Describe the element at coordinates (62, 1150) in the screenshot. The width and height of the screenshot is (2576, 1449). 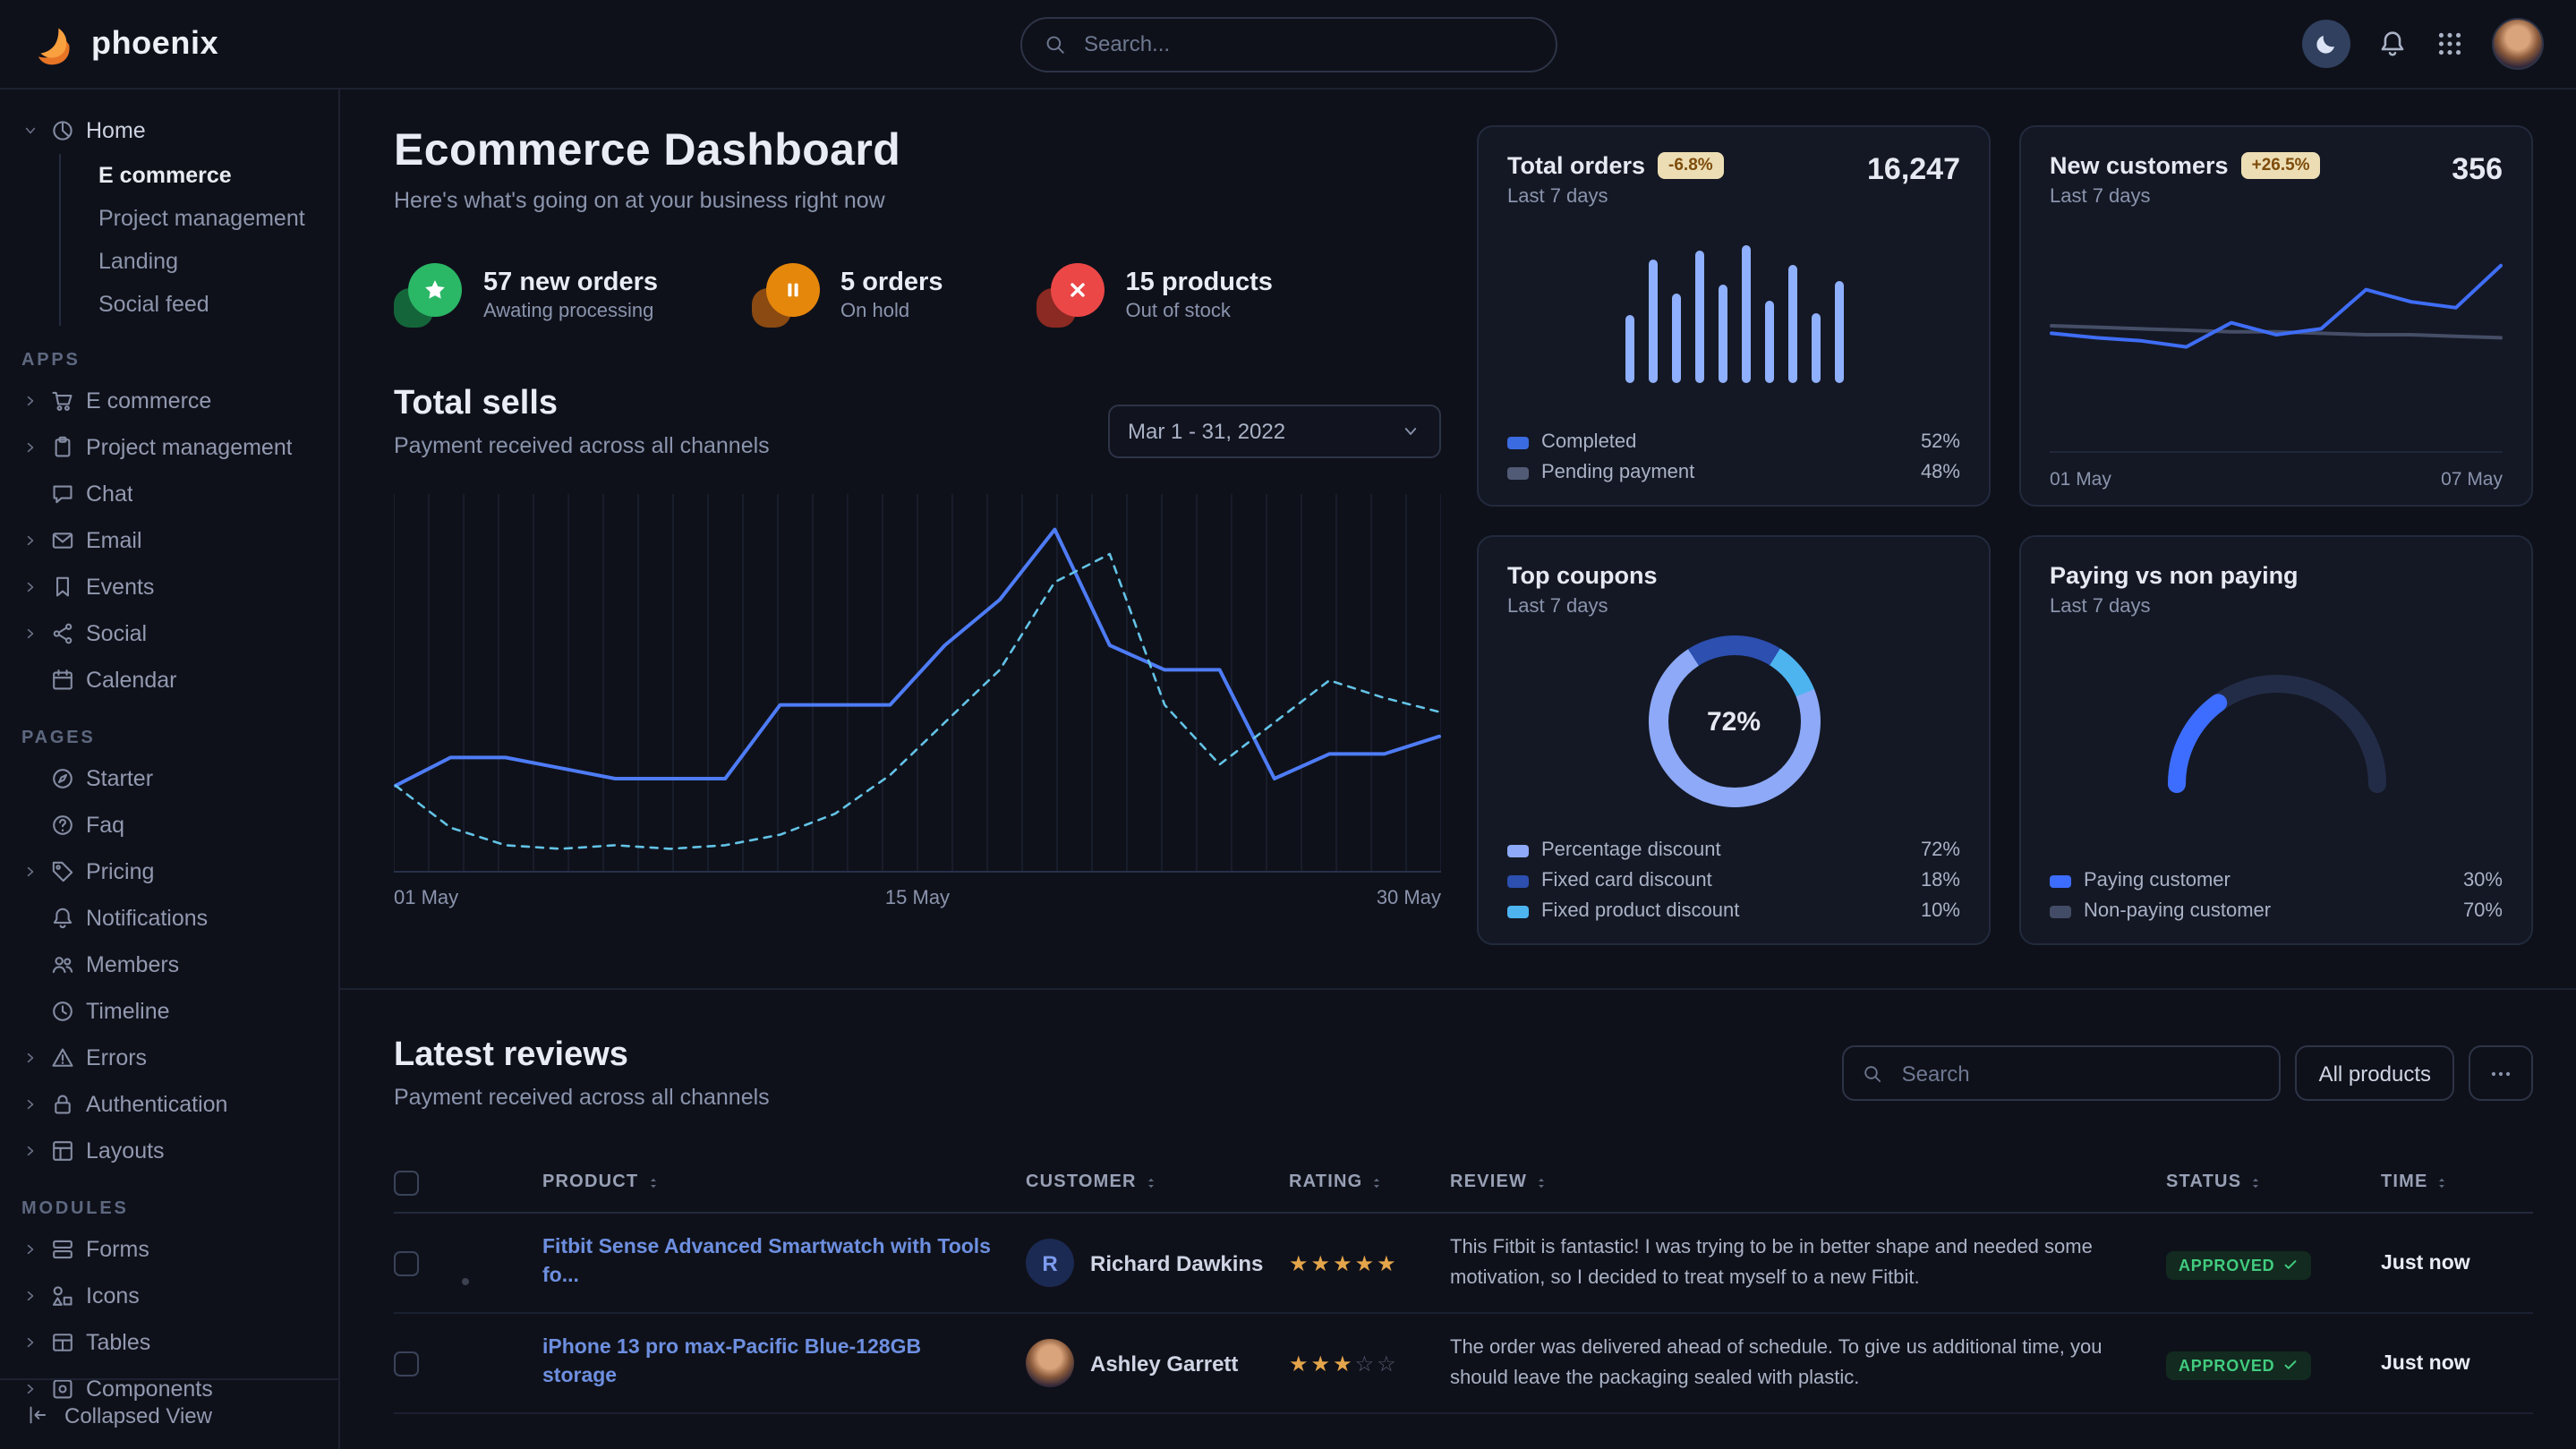
I see `layout-icon` at that location.